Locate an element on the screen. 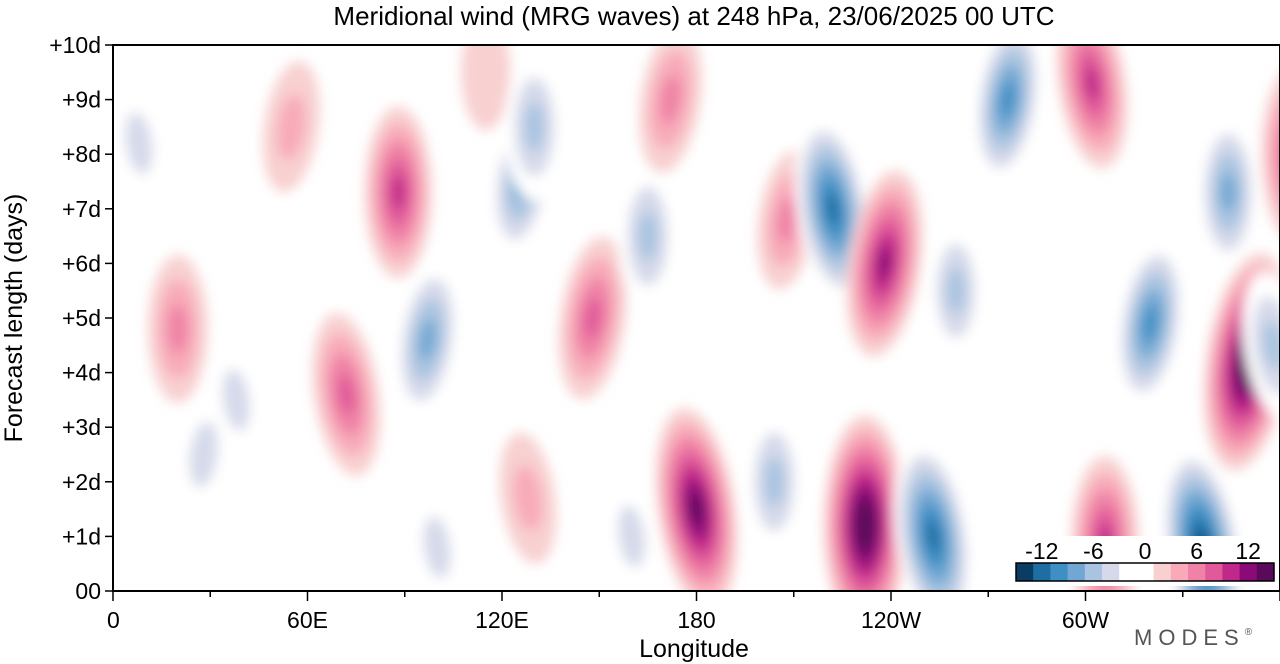 The width and height of the screenshot is (1280, 664). colorbar-legend: -12 -6 0 6 12 is located at coordinates (1144, 561).